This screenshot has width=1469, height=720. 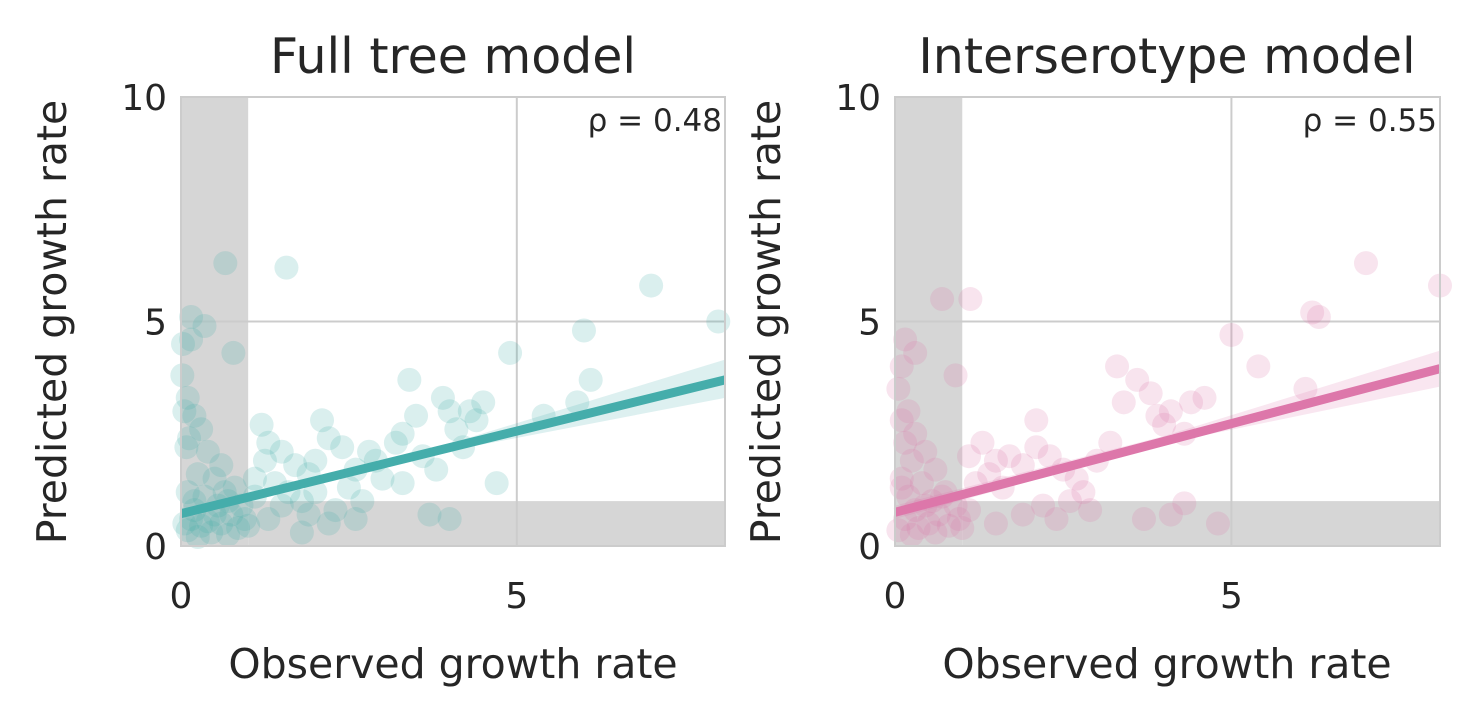 What do you see at coordinates (858, 98) in the screenshot?
I see `y-tick-label: 10` at bounding box center [858, 98].